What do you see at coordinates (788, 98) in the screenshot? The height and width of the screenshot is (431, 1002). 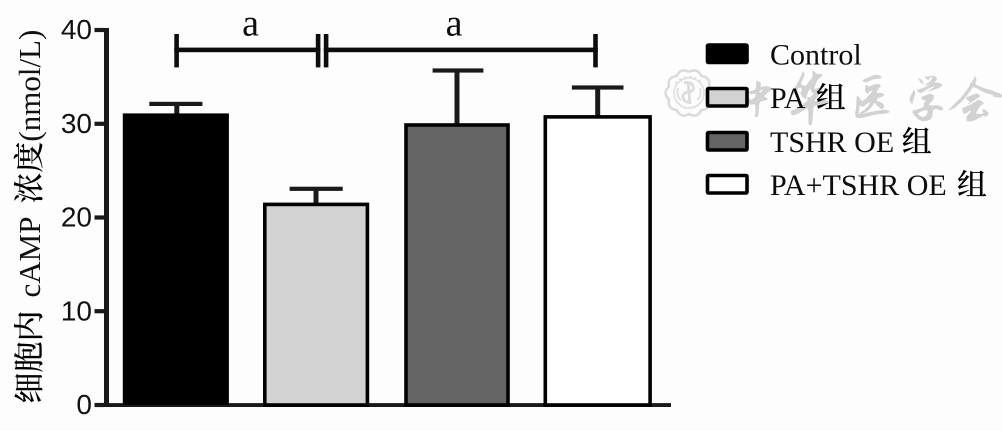 I see `svg-text: PA` at bounding box center [788, 98].